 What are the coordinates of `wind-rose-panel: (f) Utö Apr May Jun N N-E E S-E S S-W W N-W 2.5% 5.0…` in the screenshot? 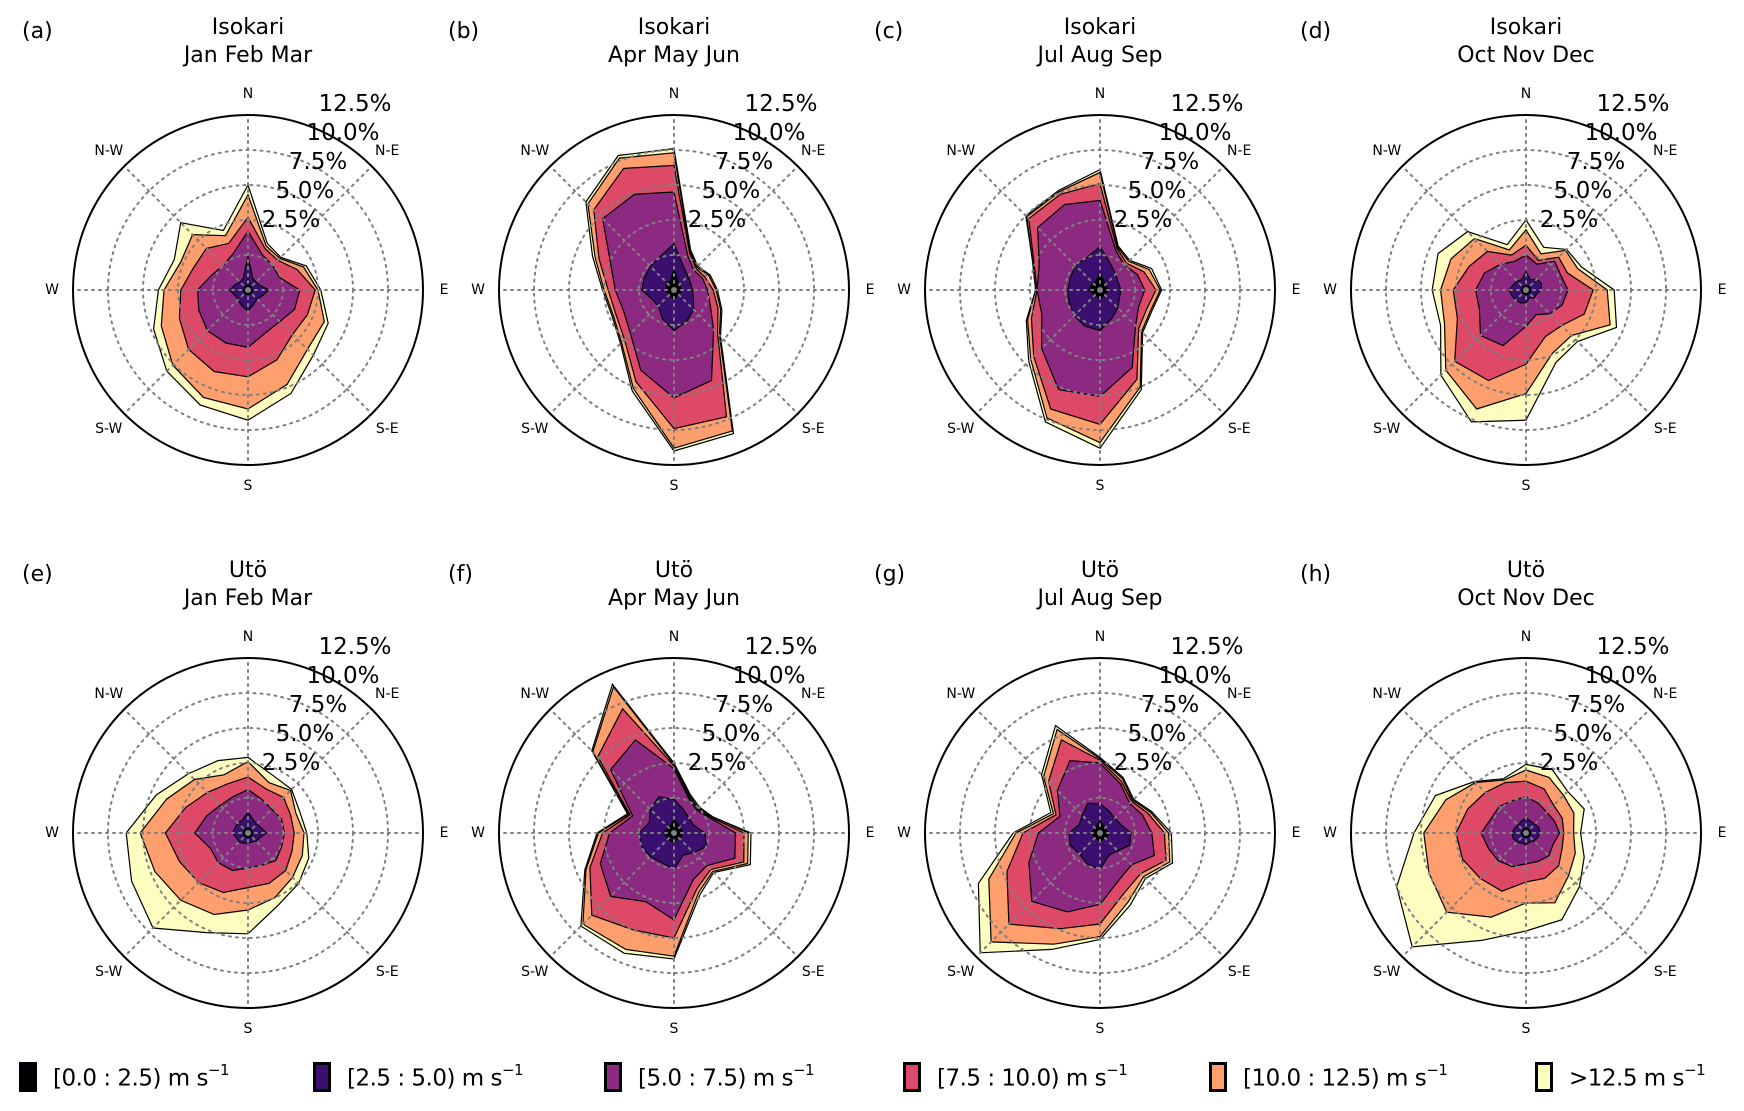 It's located at (661, 797).